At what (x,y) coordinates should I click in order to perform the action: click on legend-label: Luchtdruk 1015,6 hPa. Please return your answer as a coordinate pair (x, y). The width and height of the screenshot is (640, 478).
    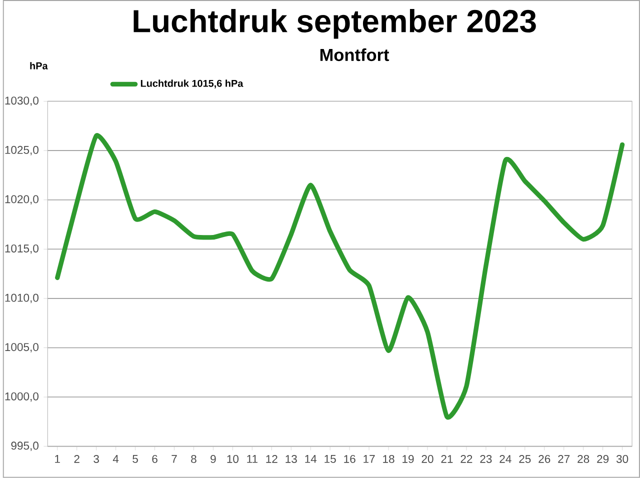
    Looking at the image, I should click on (192, 84).